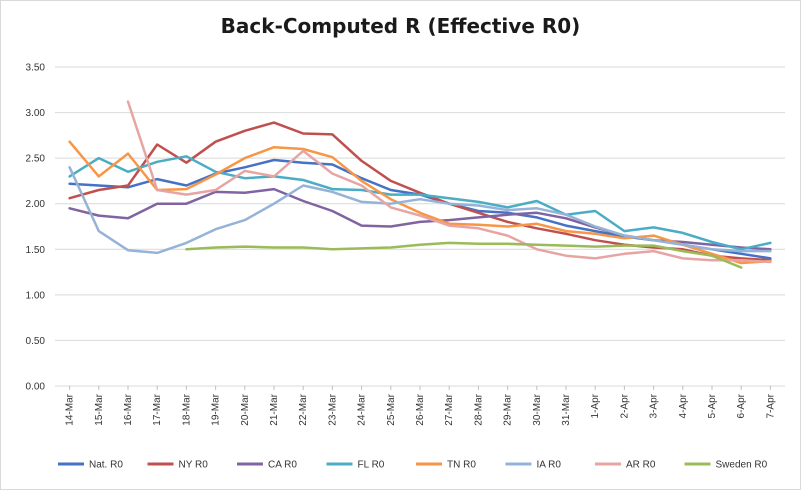 This screenshot has height=490, width=801. I want to click on x-tick-label: 24-Mar, so click(362, 409).